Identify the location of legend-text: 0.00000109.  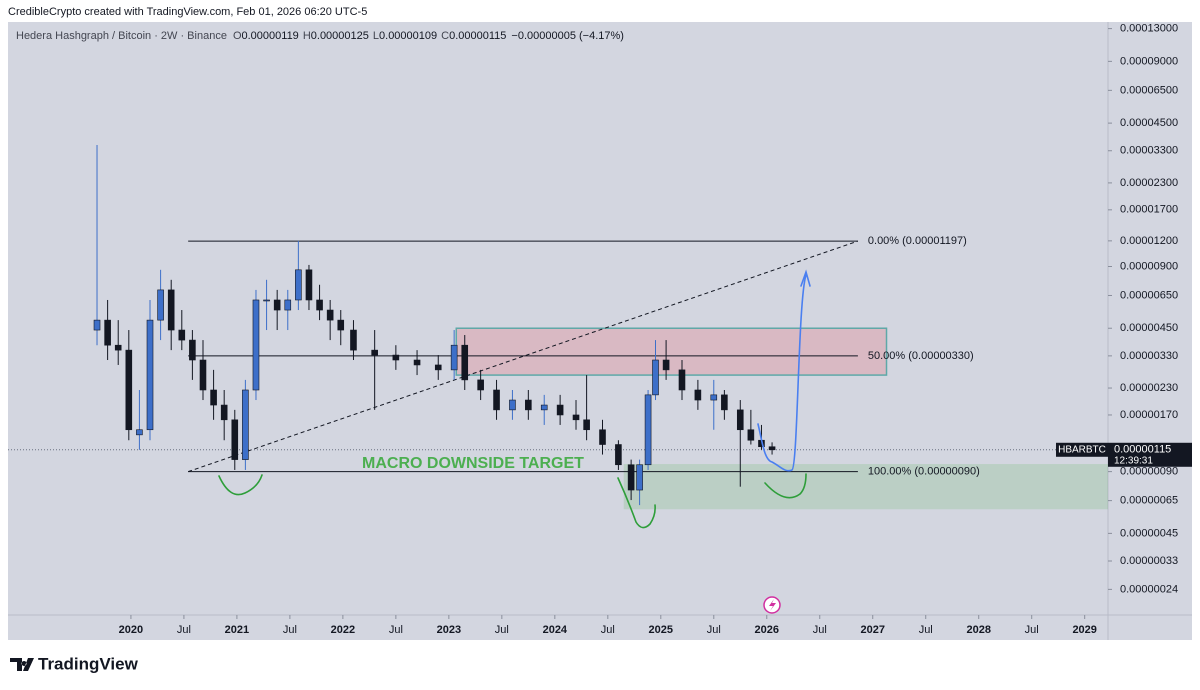
(408, 36).